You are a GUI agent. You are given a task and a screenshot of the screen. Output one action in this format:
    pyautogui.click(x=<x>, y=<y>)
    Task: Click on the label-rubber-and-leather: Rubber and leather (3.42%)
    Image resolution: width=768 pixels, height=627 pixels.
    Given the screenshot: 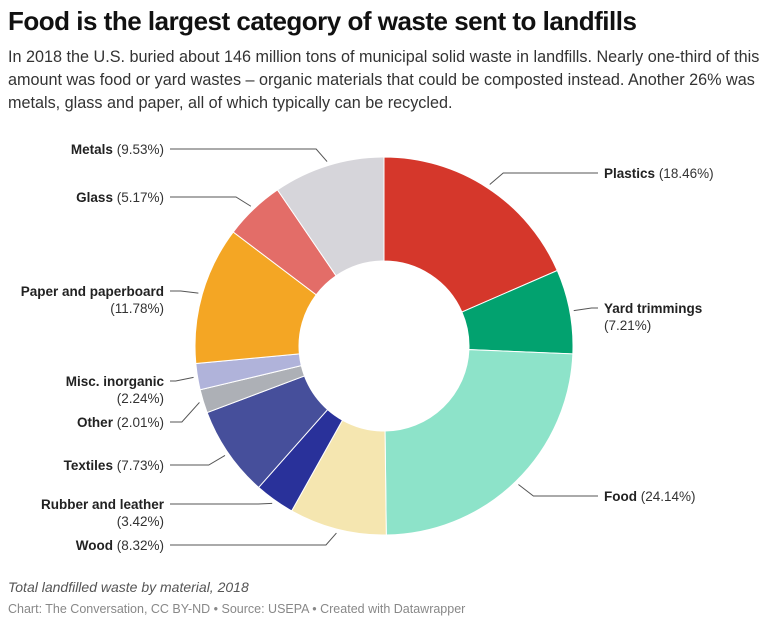 What is the action you would take?
    pyautogui.click(x=102, y=513)
    